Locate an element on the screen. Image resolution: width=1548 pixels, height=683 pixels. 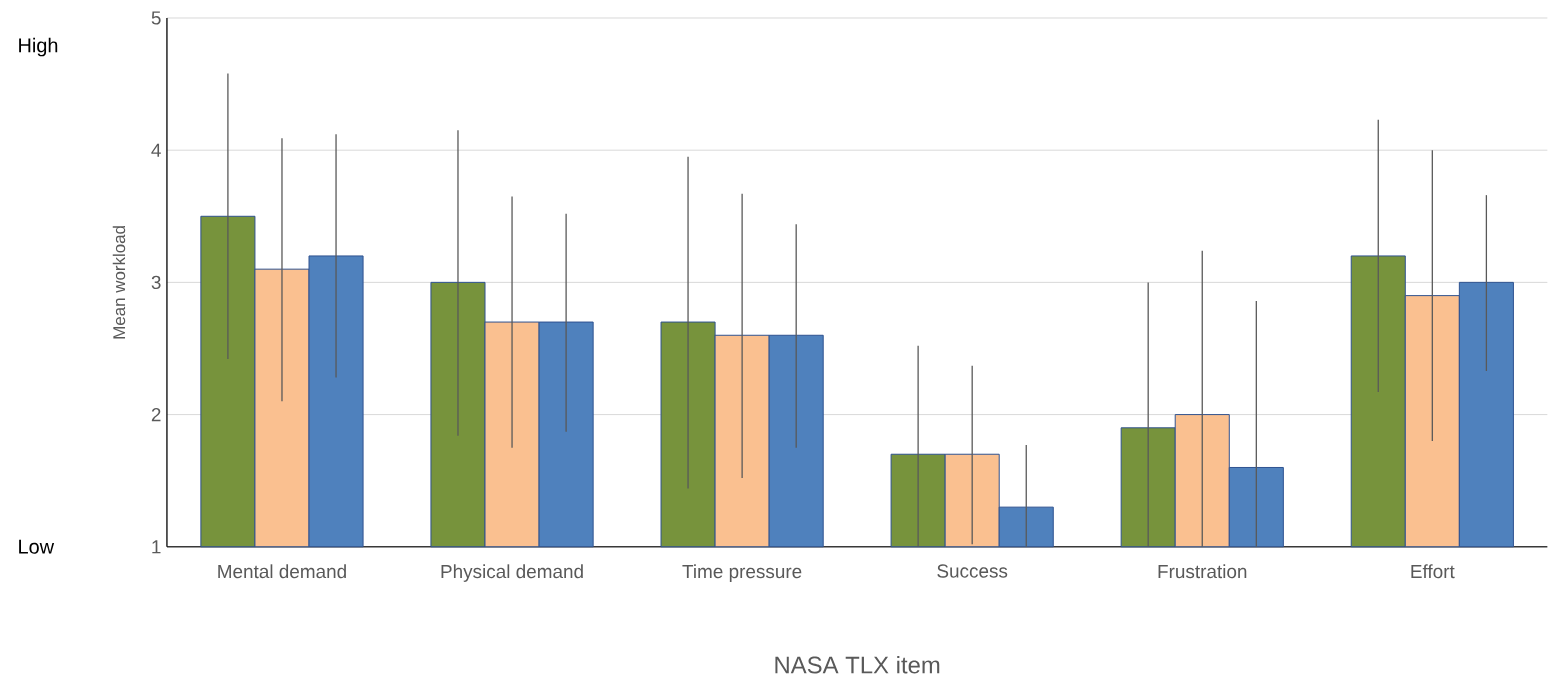
y-tick-label: 2 is located at coordinates (156, 415).